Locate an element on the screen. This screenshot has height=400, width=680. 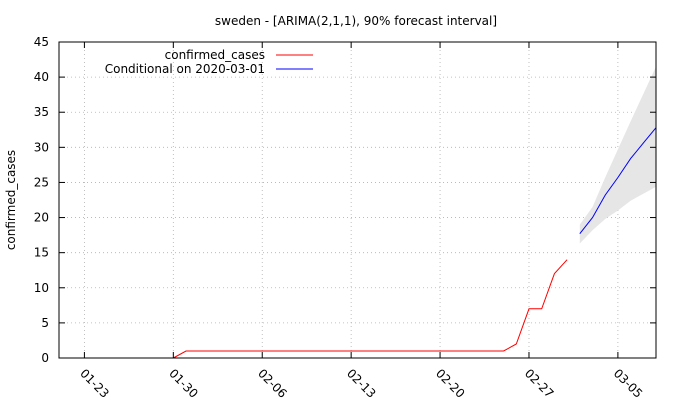
forecast-interval-layer is located at coordinates (617, 155).